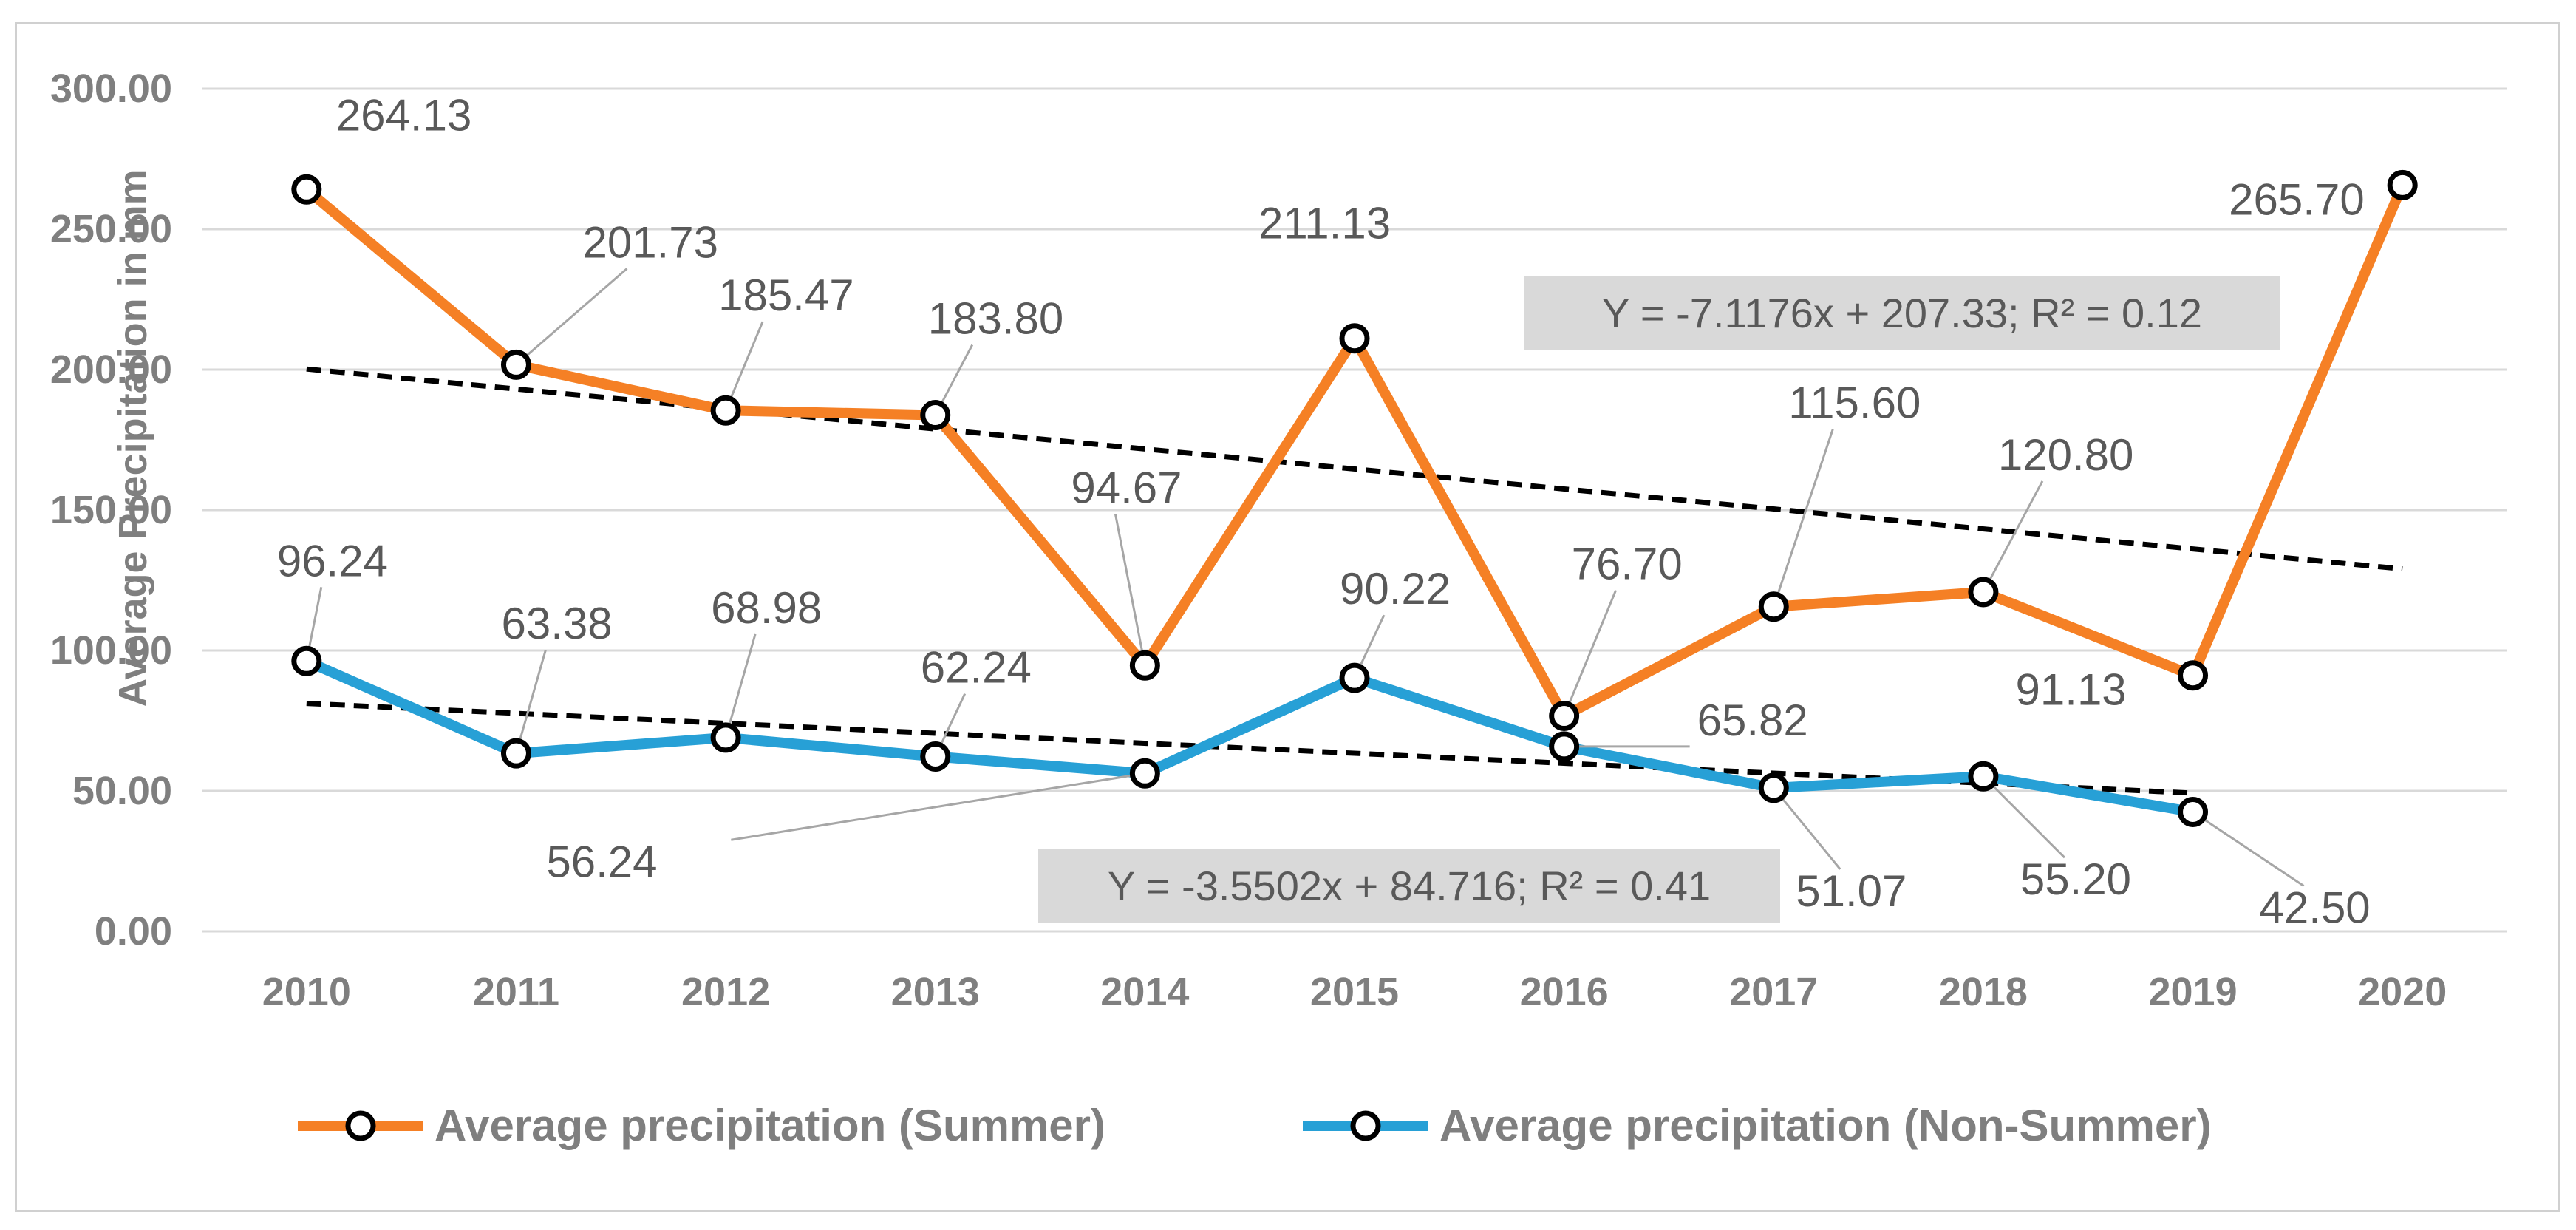  I want to click on data-label: 183.80, so click(996, 319).